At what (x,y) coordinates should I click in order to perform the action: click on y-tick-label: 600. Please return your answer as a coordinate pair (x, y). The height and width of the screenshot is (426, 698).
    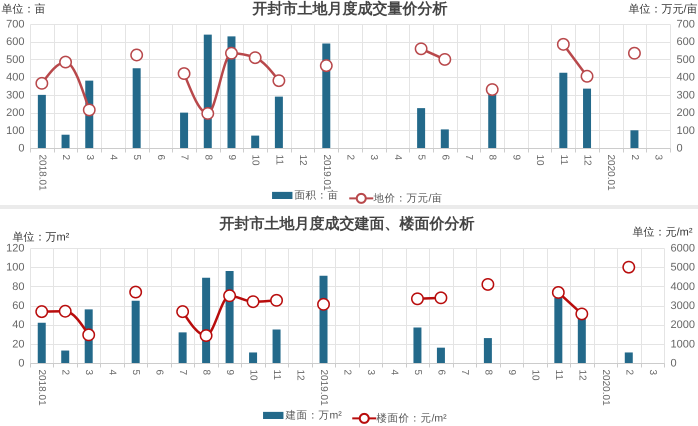
    Looking at the image, I should click on (15, 42).